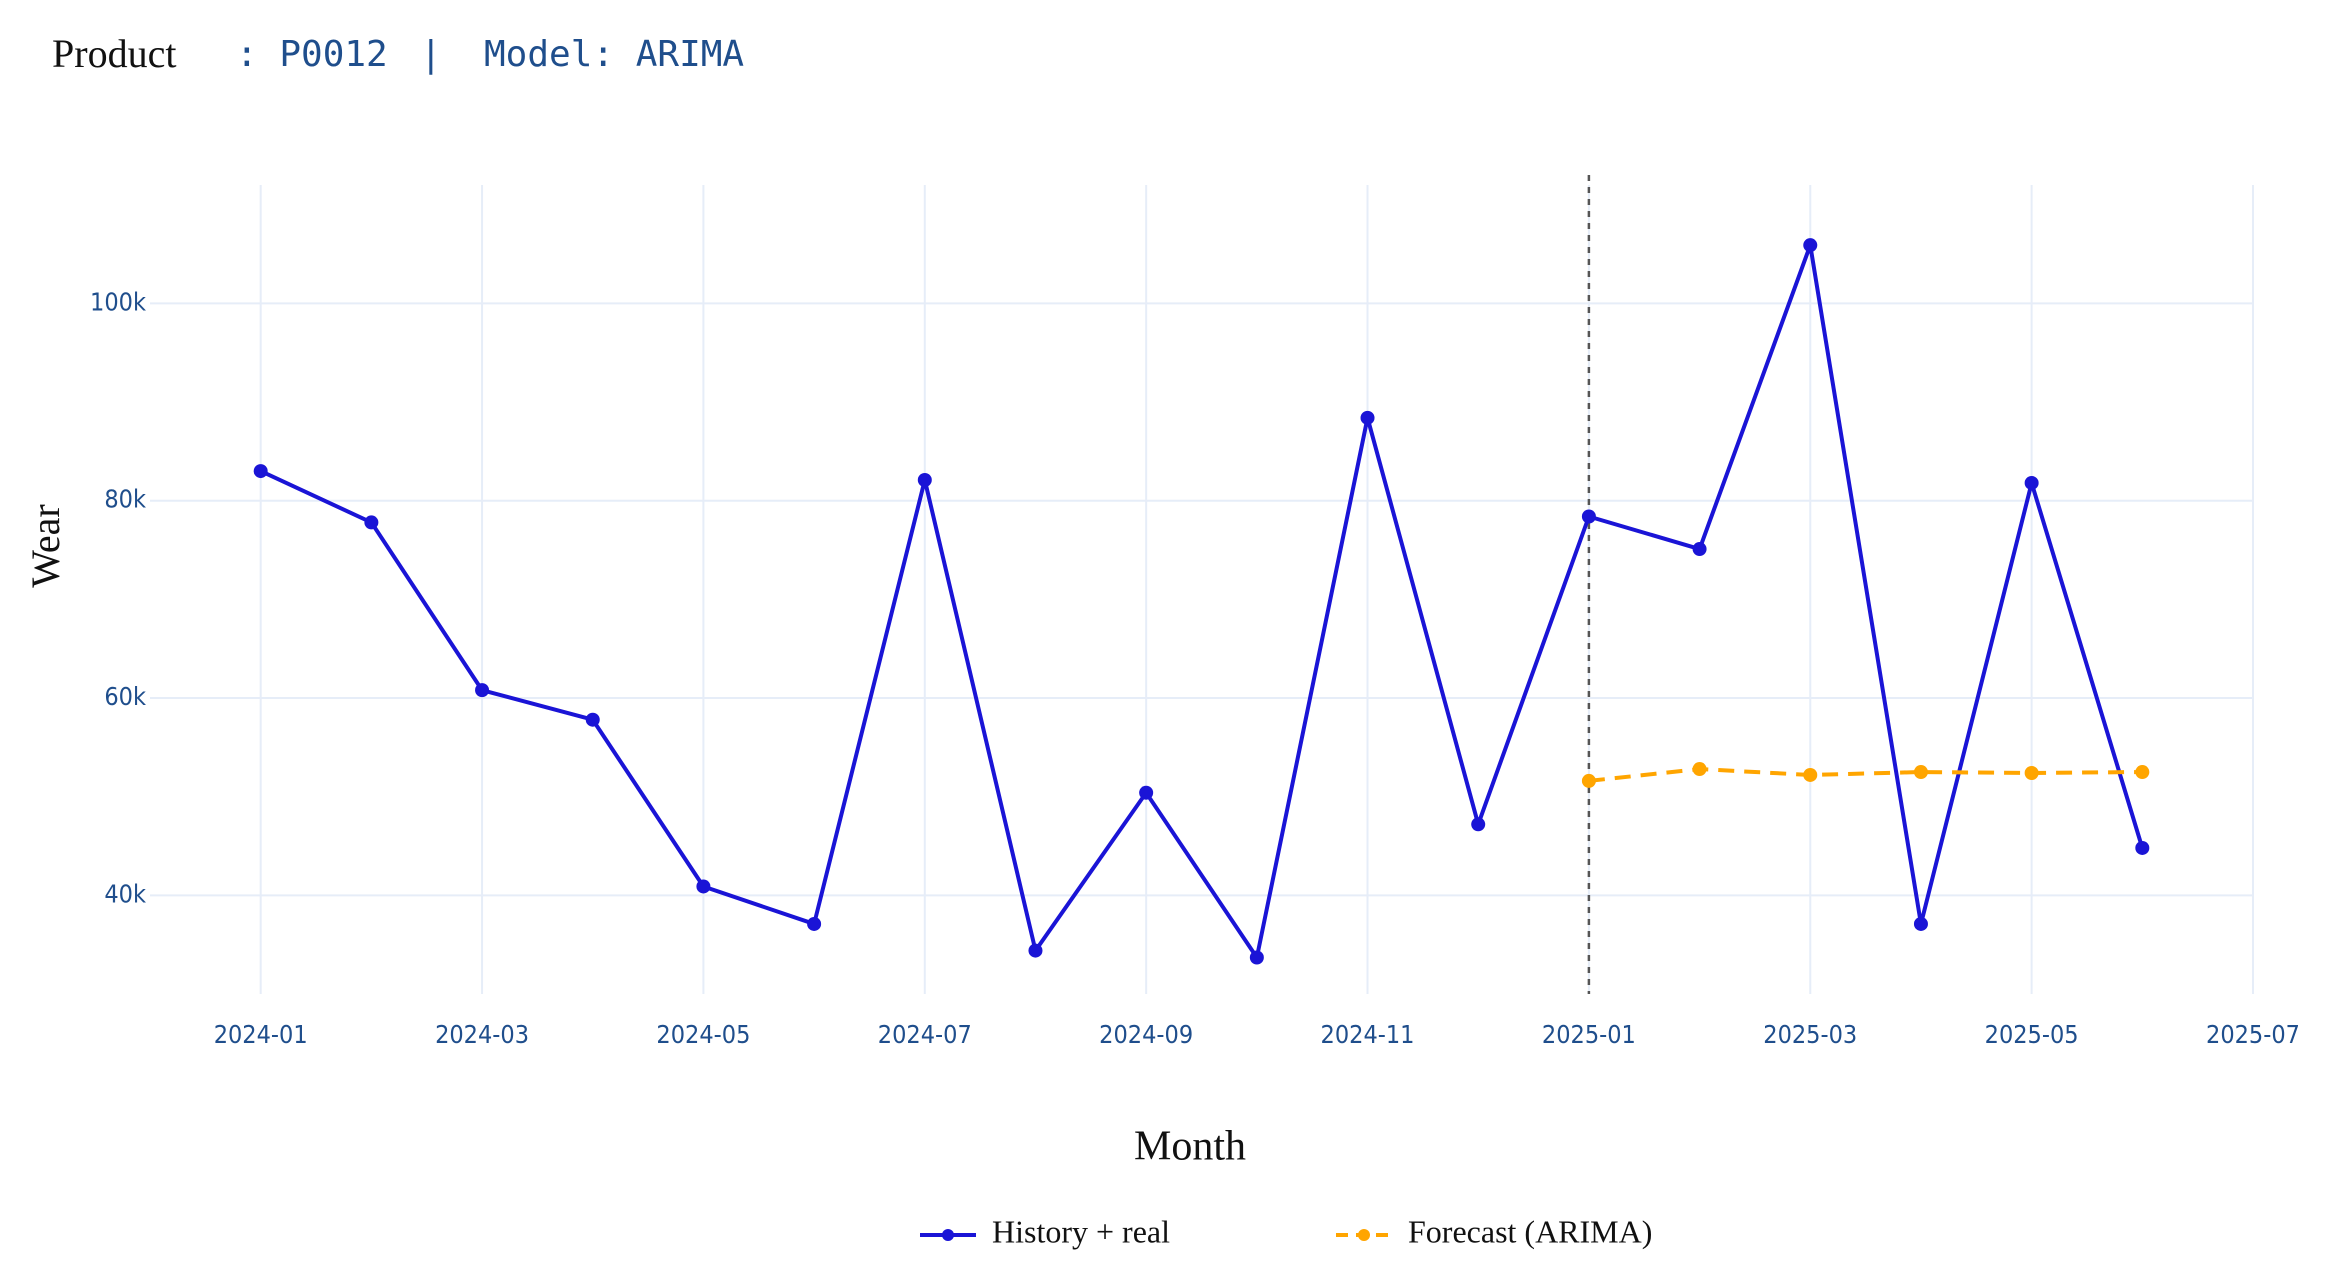 This screenshot has width=2327, height=1288. Describe the element at coordinates (118, 301) in the screenshot. I see `y-tick-label: 100k` at that location.